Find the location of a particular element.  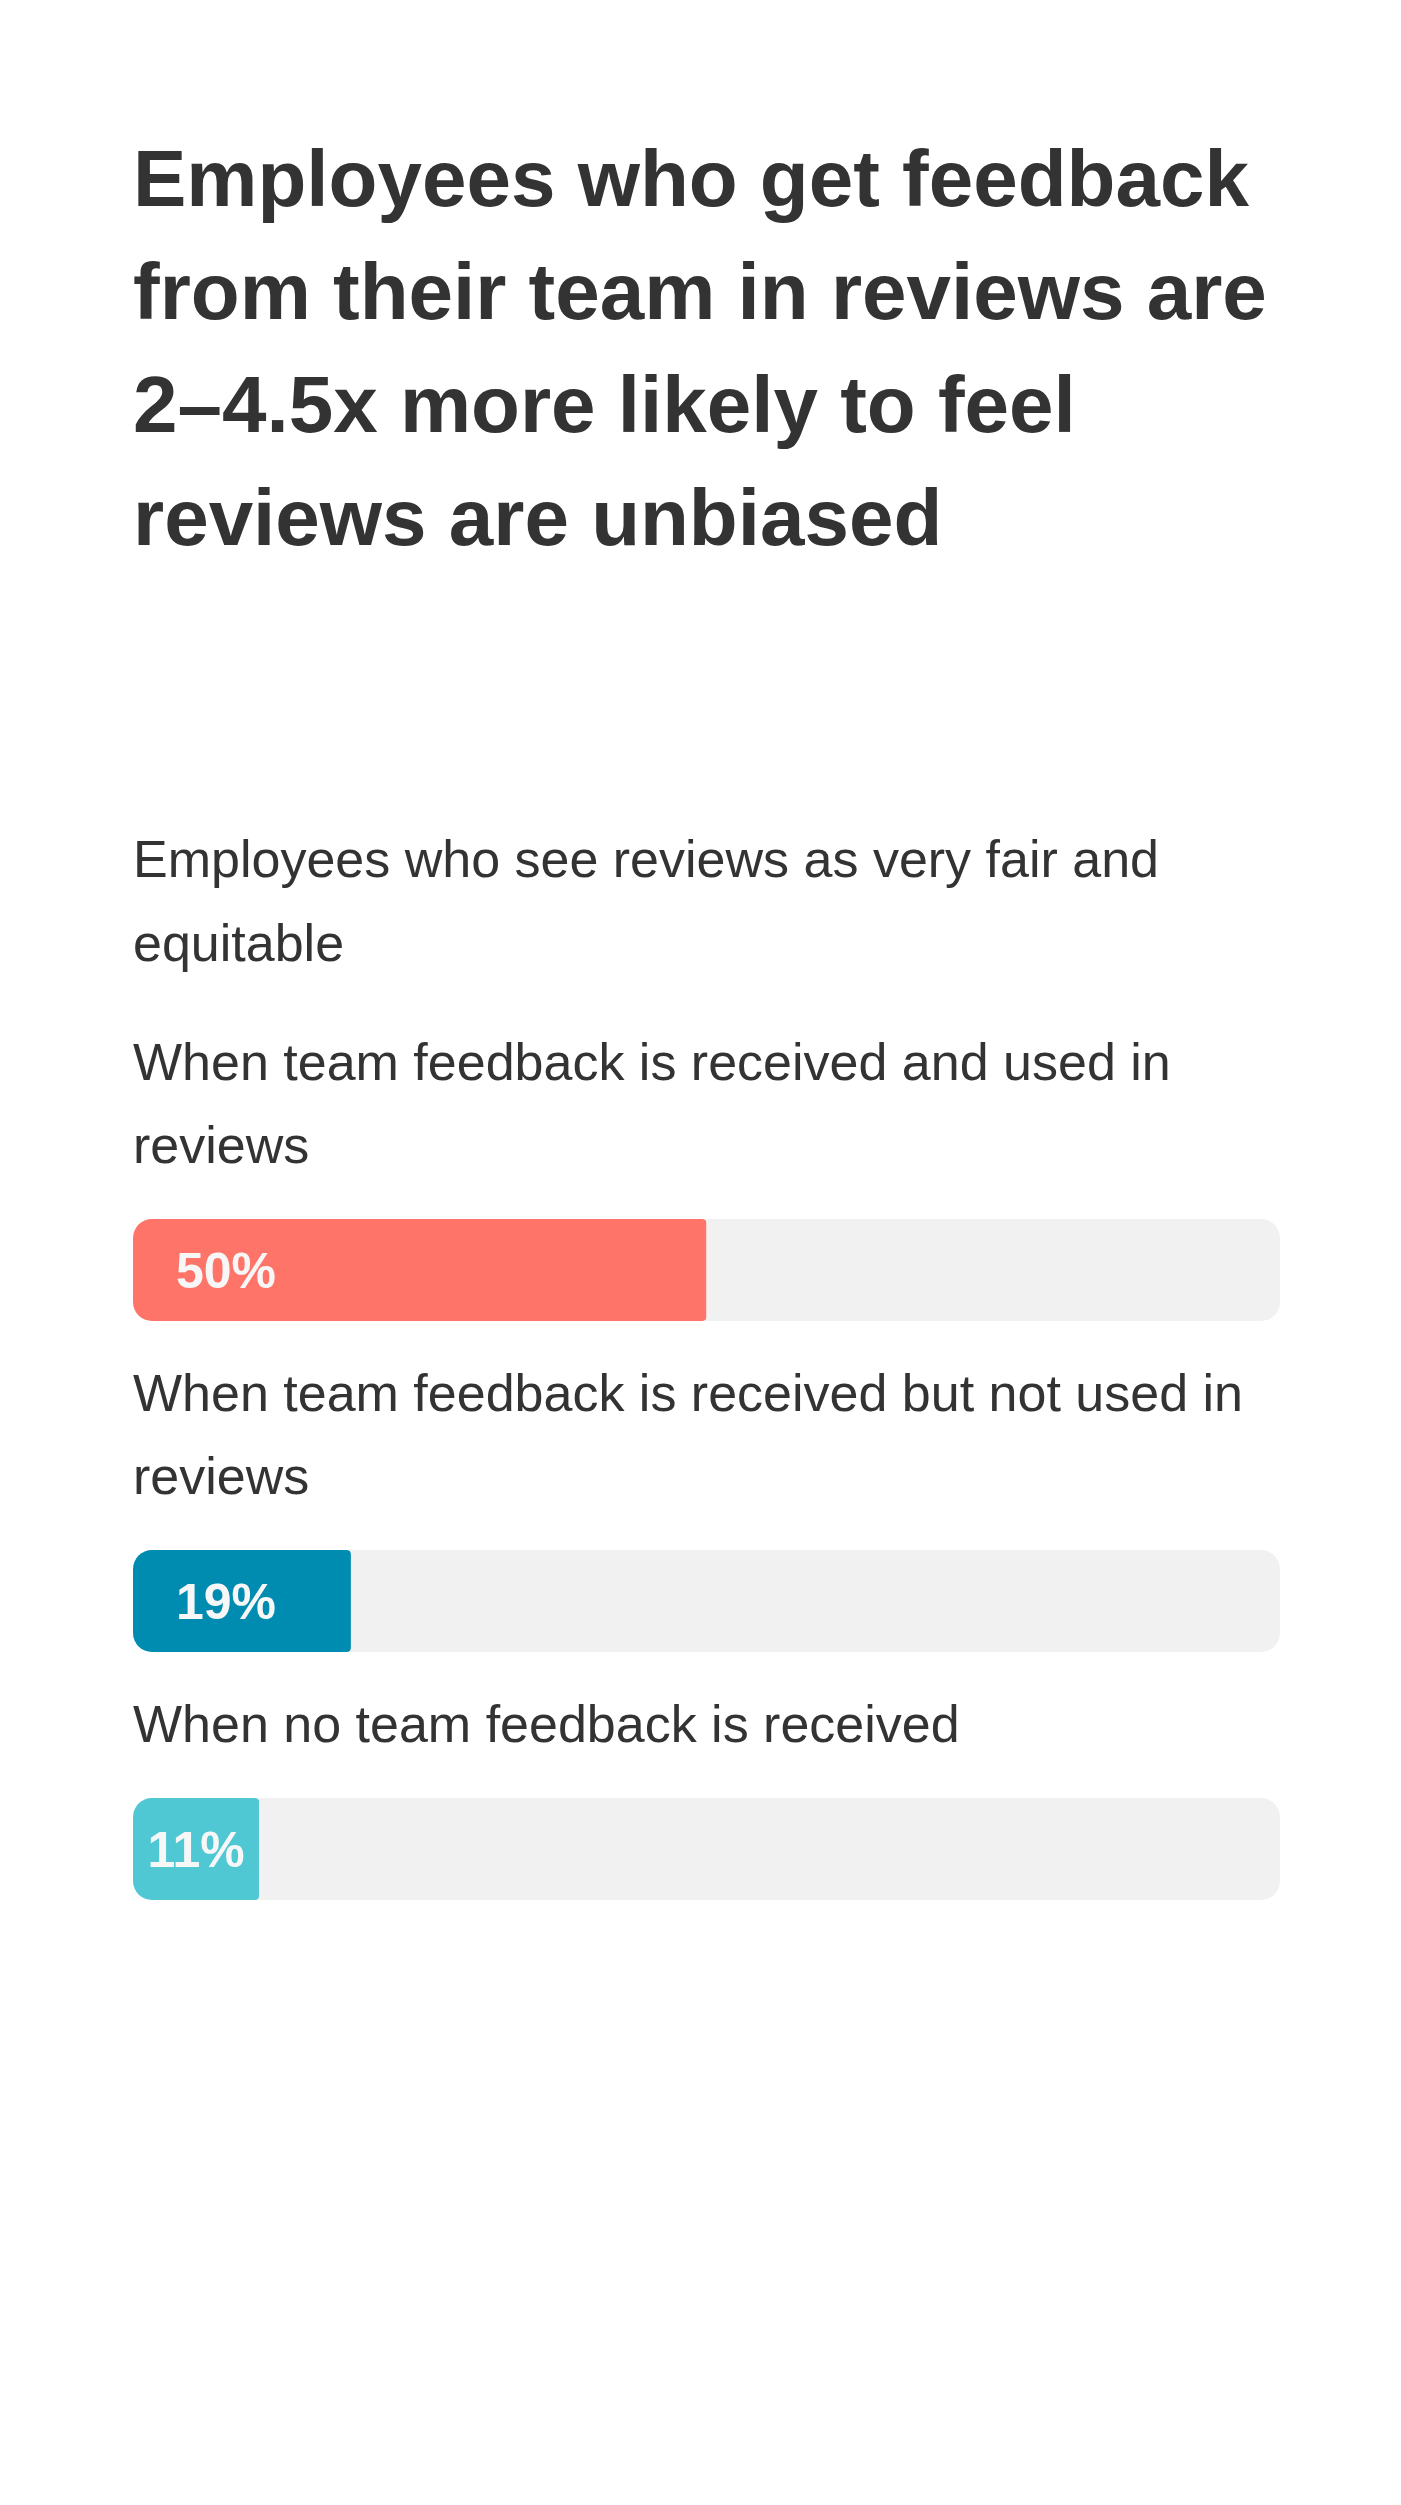

data-label: 50% is located at coordinates (226, 1271).